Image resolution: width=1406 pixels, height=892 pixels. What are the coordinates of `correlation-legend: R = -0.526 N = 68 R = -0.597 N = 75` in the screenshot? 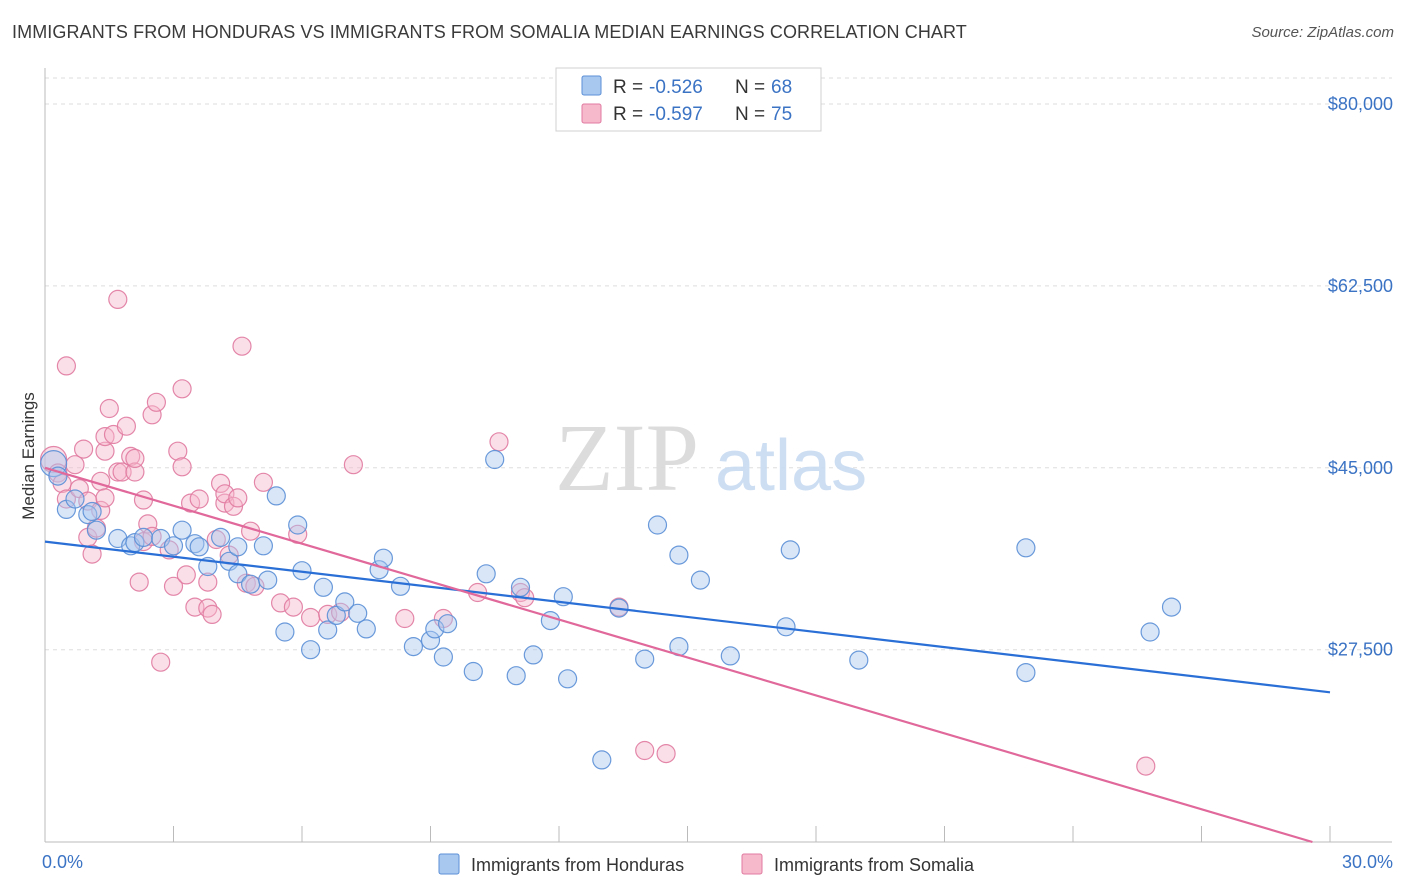 It's located at (688, 99).